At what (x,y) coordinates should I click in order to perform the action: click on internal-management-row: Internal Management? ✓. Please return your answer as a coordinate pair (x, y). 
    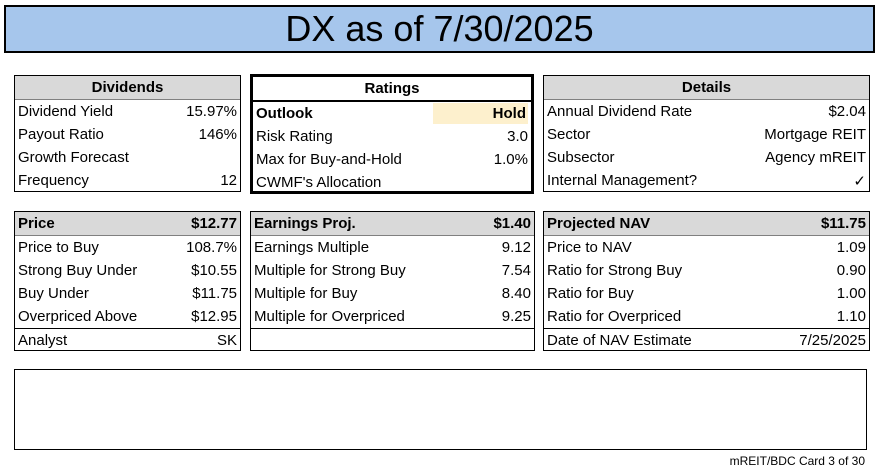
    Looking at the image, I should click on (706, 180).